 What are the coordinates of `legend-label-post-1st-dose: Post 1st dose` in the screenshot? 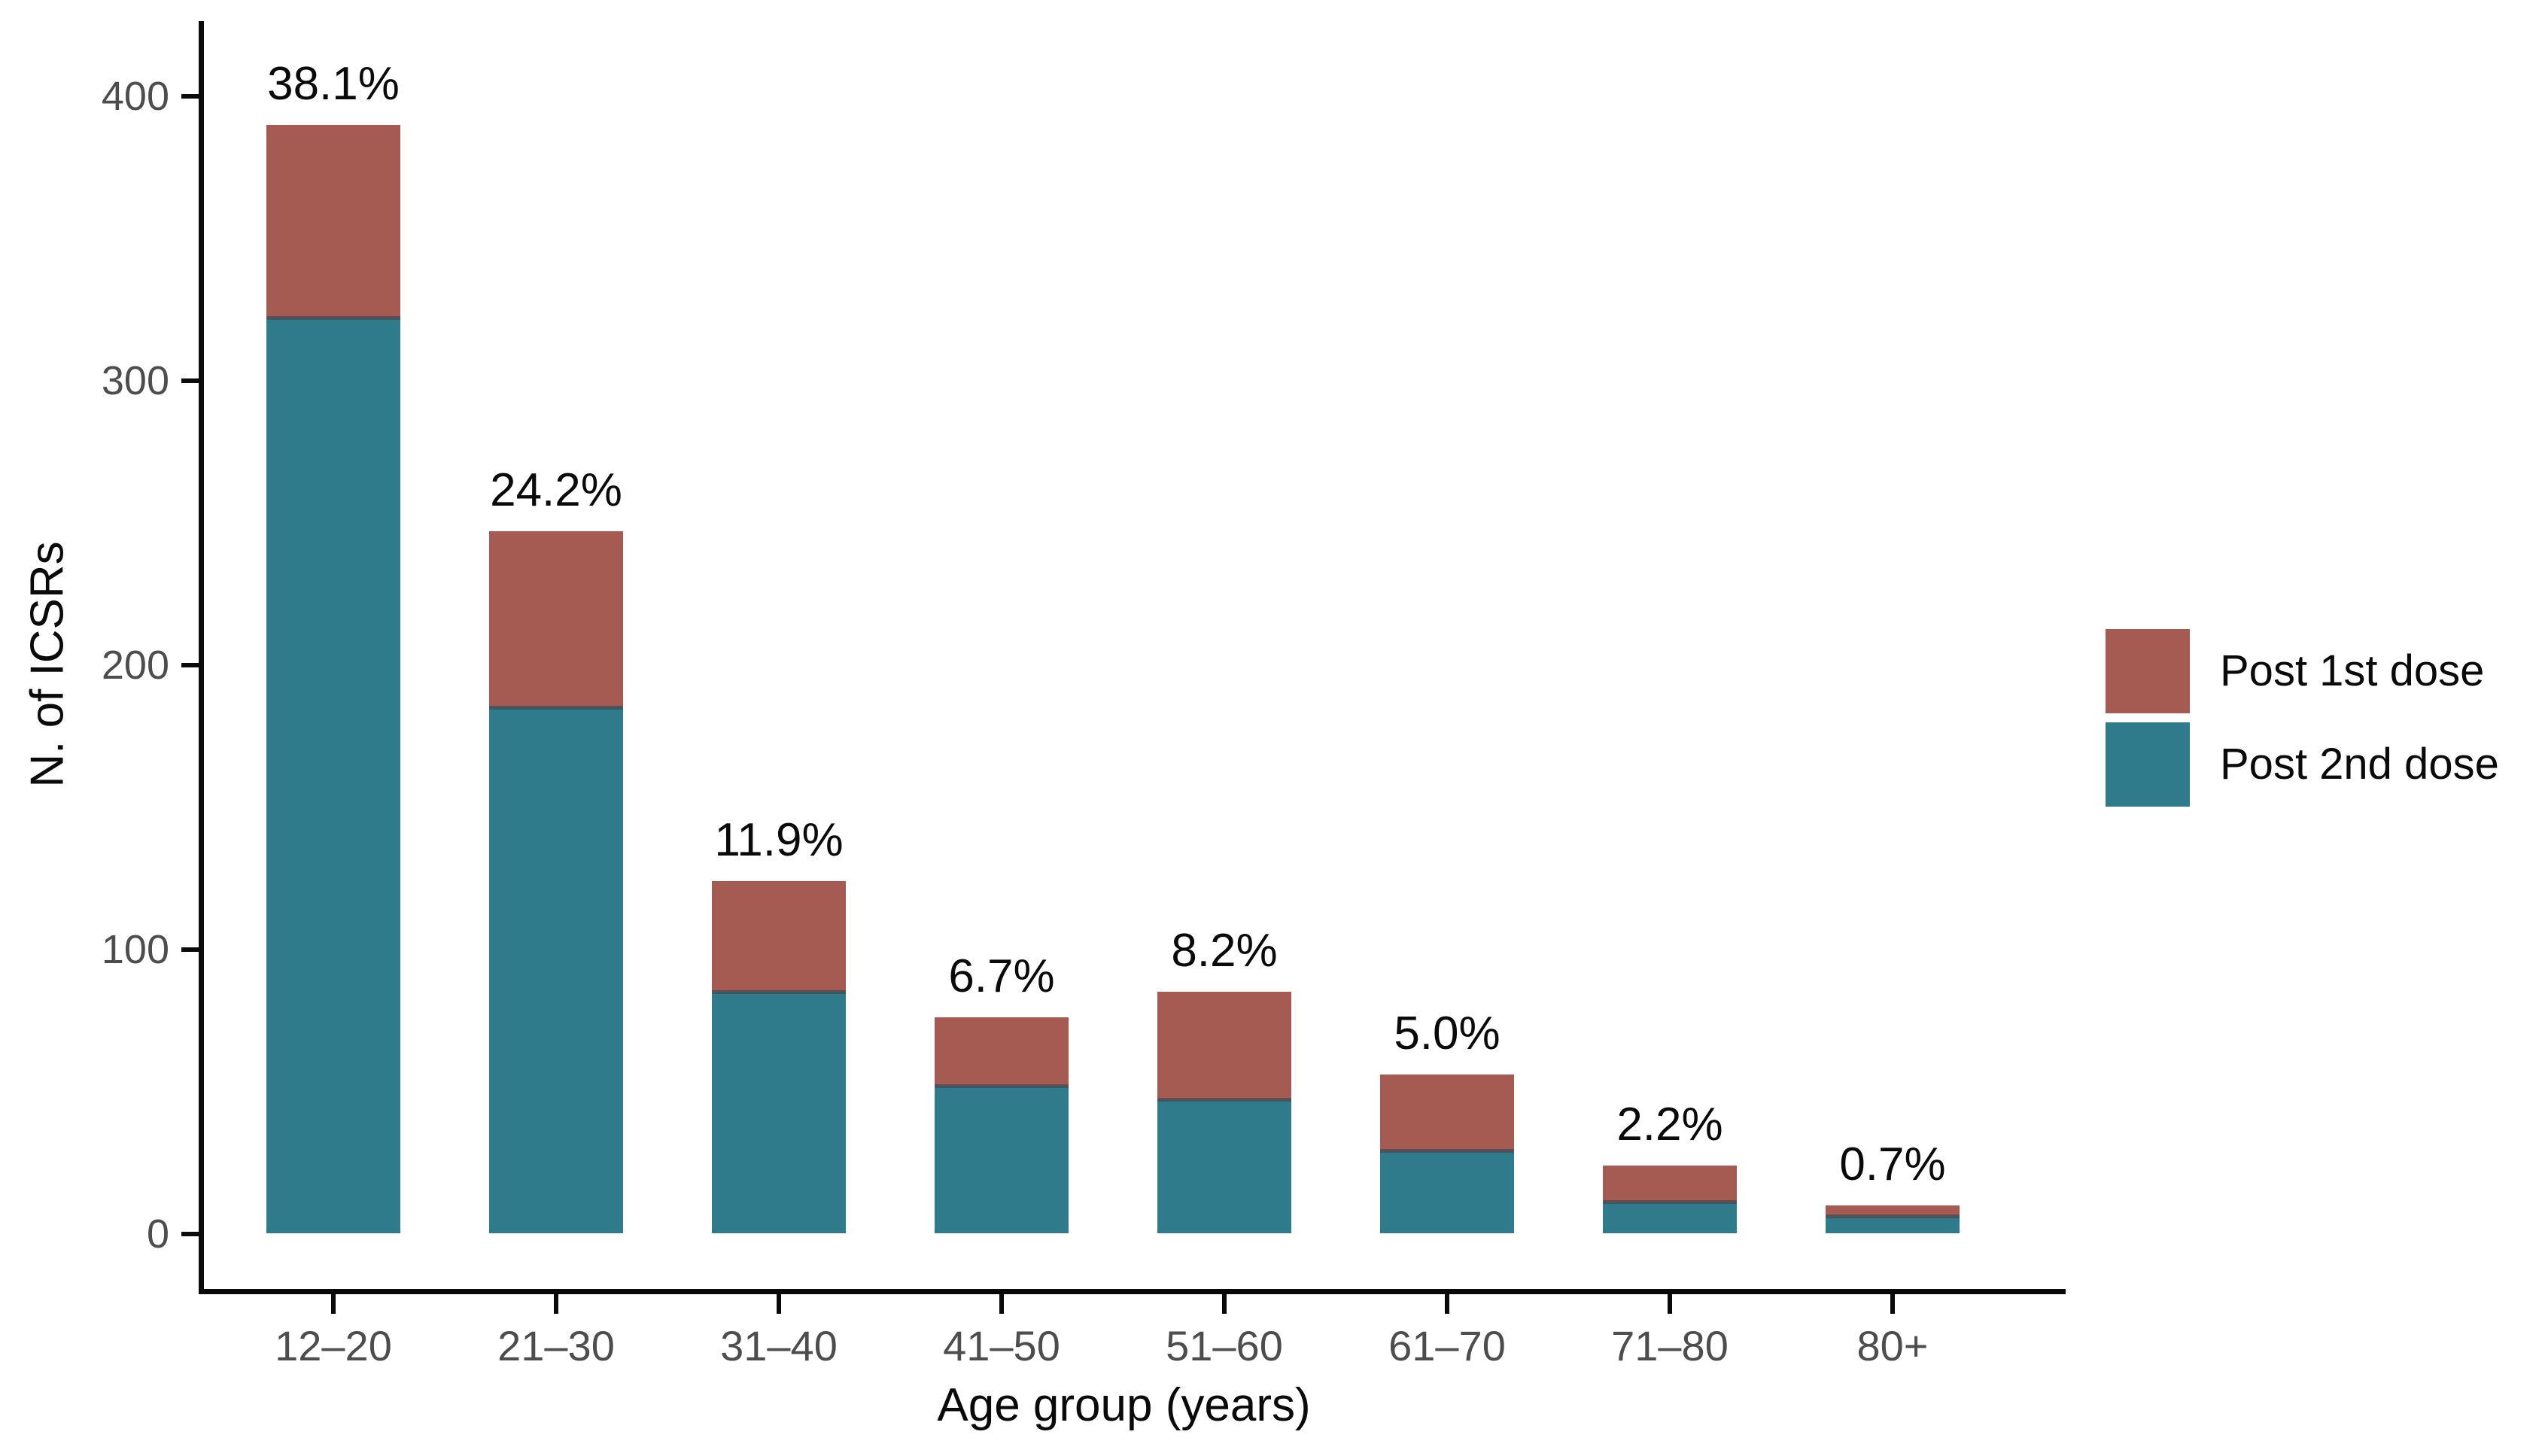 It's located at (2352, 670).